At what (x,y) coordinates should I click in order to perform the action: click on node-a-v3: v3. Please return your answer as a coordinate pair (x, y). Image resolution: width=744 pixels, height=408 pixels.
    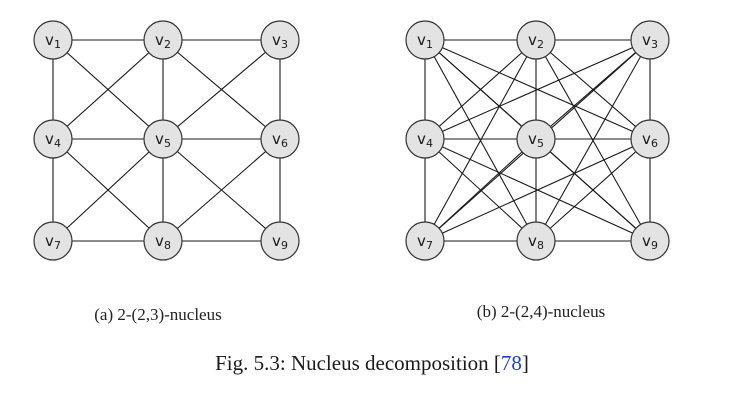
    Looking at the image, I should click on (280, 40).